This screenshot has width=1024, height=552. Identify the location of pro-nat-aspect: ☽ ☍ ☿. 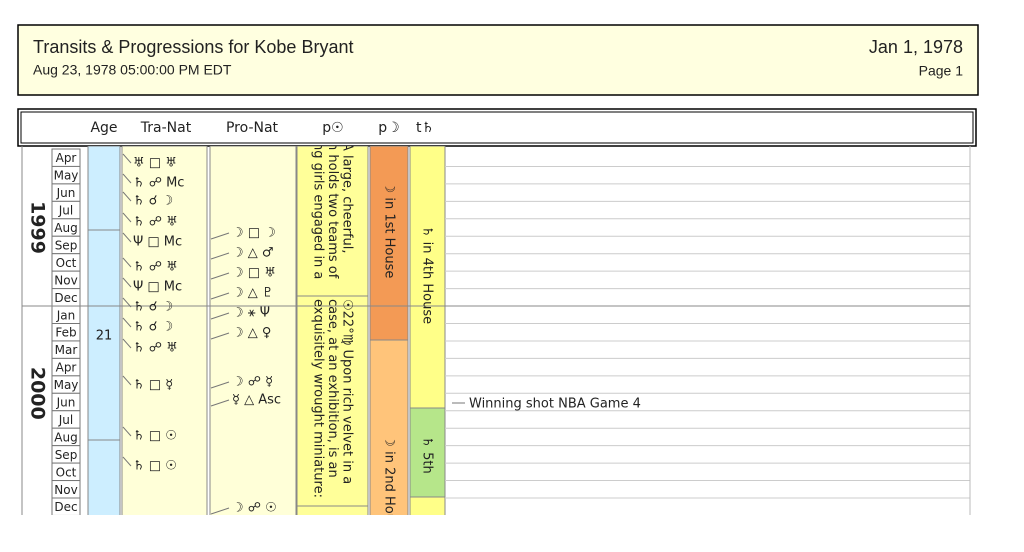
(252, 382).